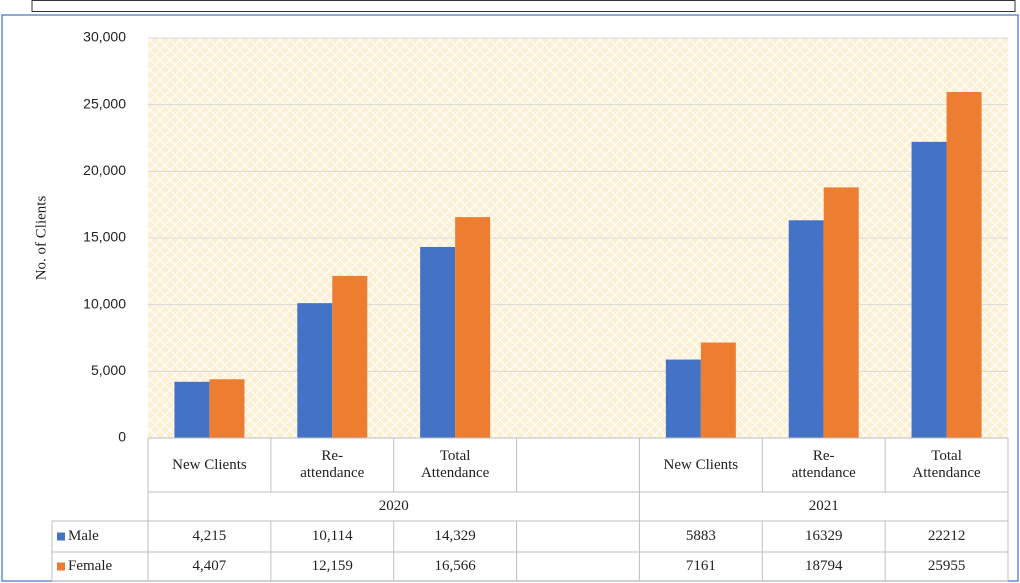  I want to click on y-tick-label: 25,000, so click(104, 103).